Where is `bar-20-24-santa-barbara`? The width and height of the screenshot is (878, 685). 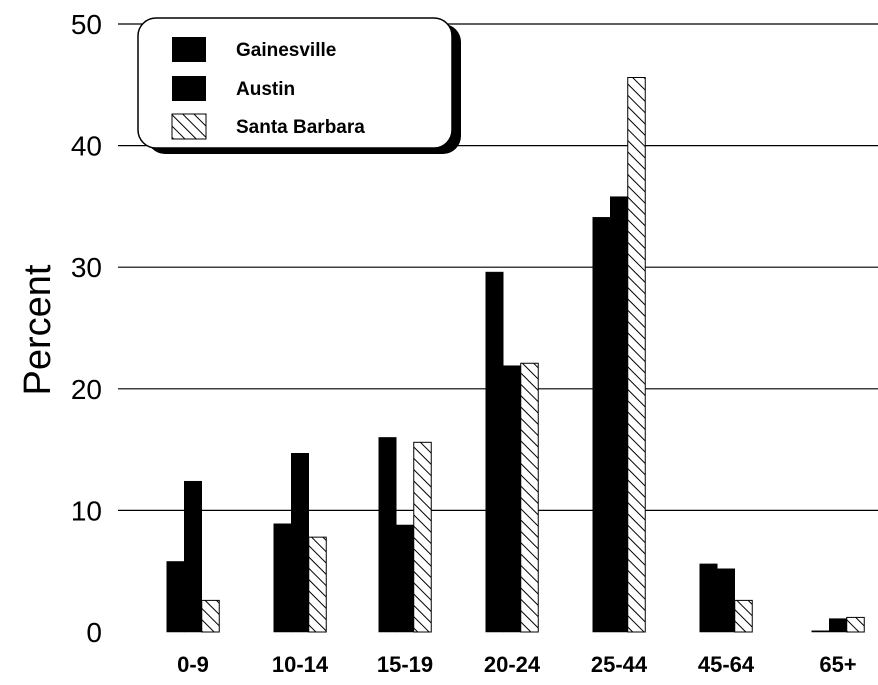 bar-20-24-santa-barbara is located at coordinates (529, 497).